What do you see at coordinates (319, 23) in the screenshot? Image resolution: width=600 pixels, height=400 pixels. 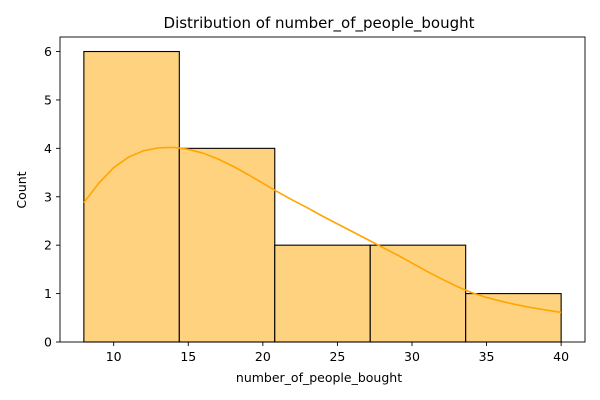 I see `chart-title: Distribution of number_of_people_bought` at bounding box center [319, 23].